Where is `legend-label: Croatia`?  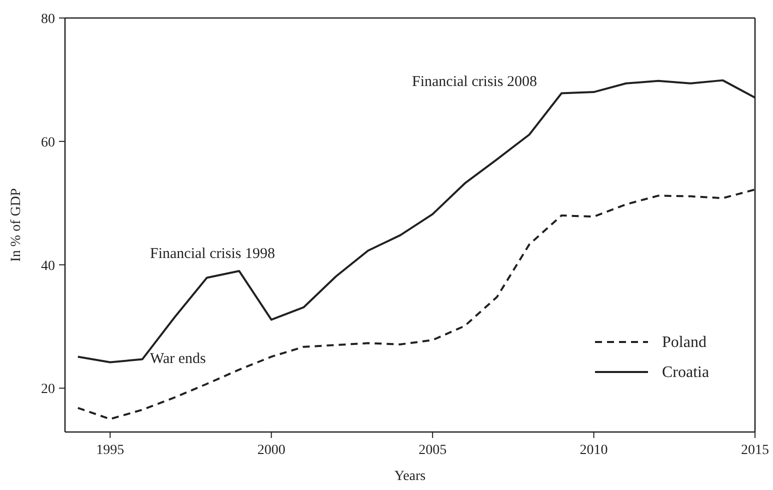 legend-label: Croatia is located at coordinates (686, 372).